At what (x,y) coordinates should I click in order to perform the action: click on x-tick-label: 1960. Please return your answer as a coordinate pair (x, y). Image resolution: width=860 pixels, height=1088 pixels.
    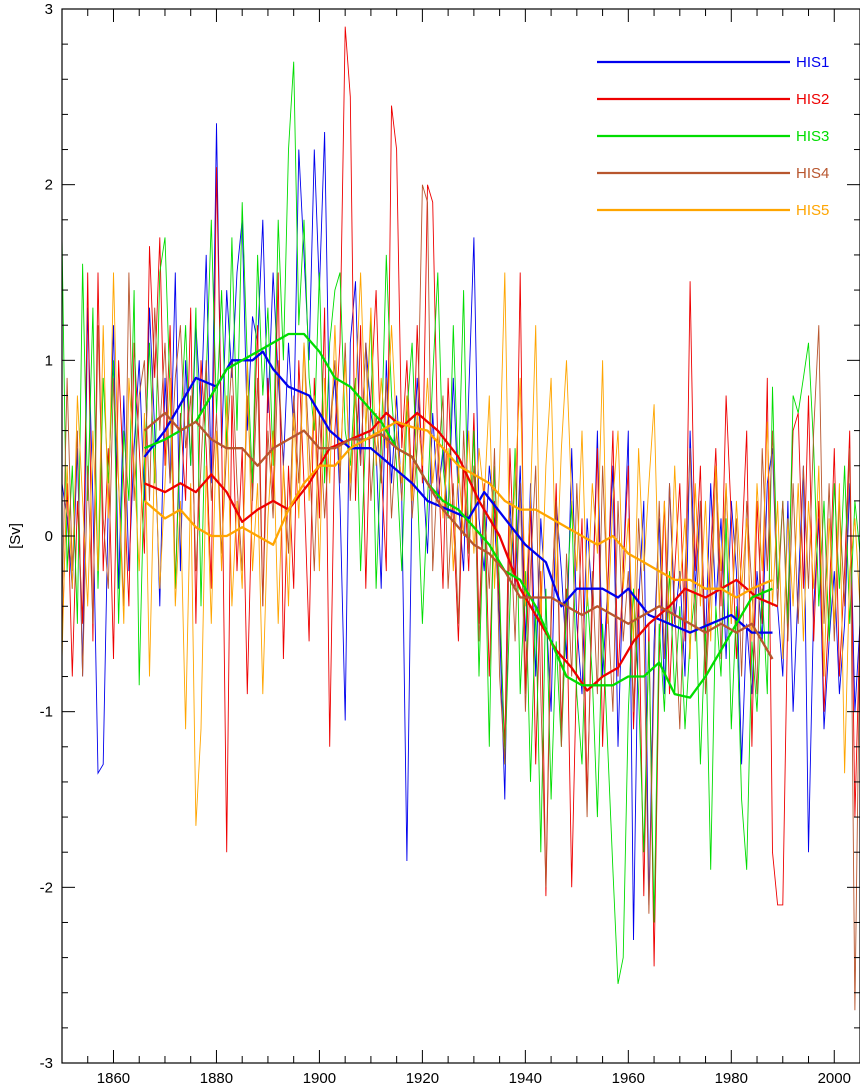
    Looking at the image, I should click on (628, 1078).